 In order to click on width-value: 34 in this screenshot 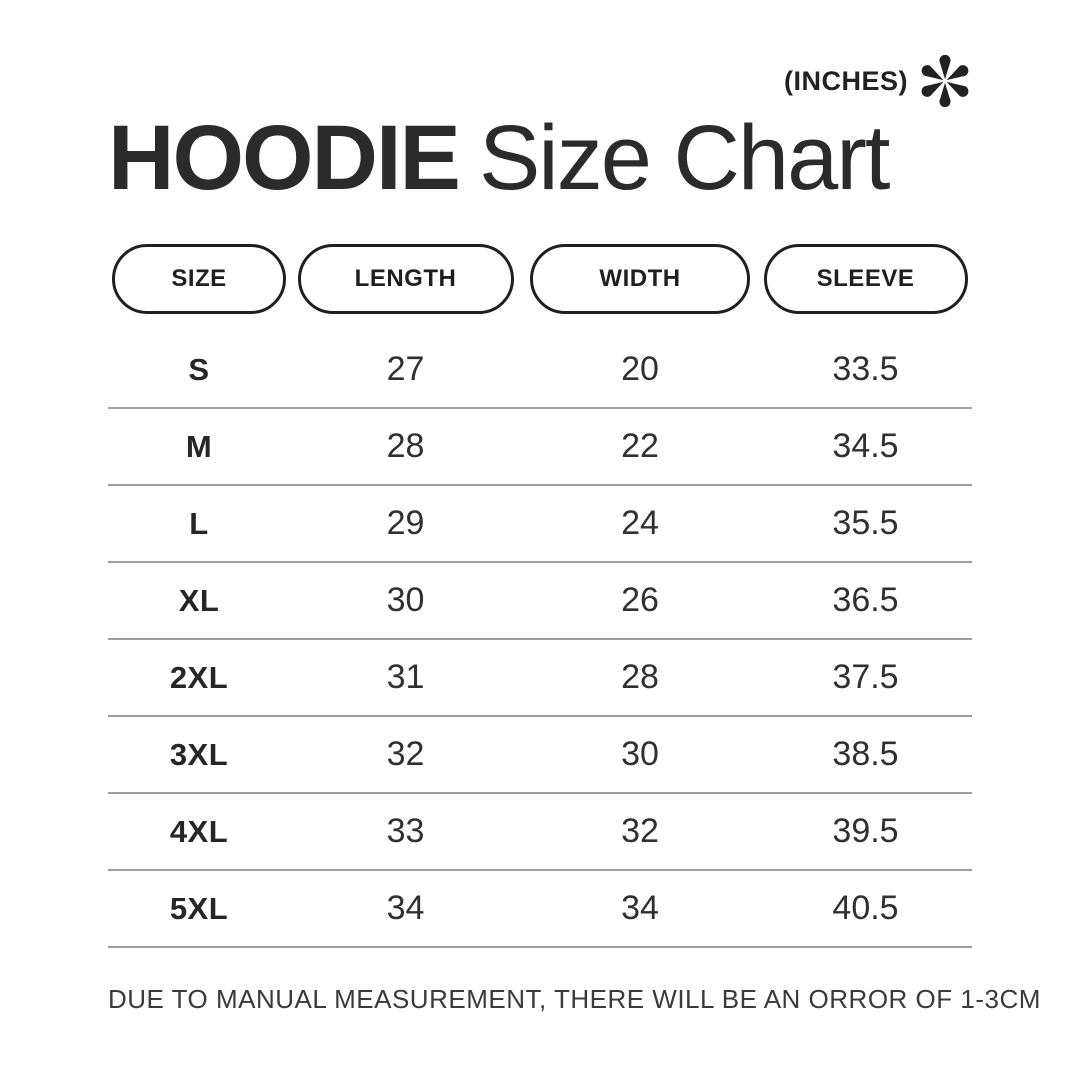, I will do `click(640, 908)`.